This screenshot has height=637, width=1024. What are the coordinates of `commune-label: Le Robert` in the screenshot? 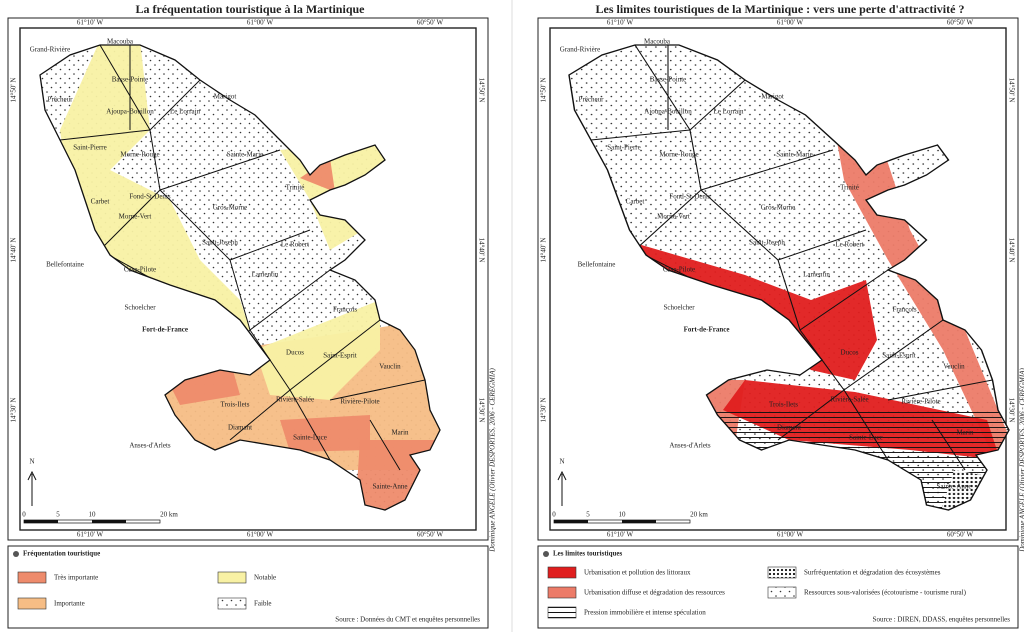 It's located at (849, 245).